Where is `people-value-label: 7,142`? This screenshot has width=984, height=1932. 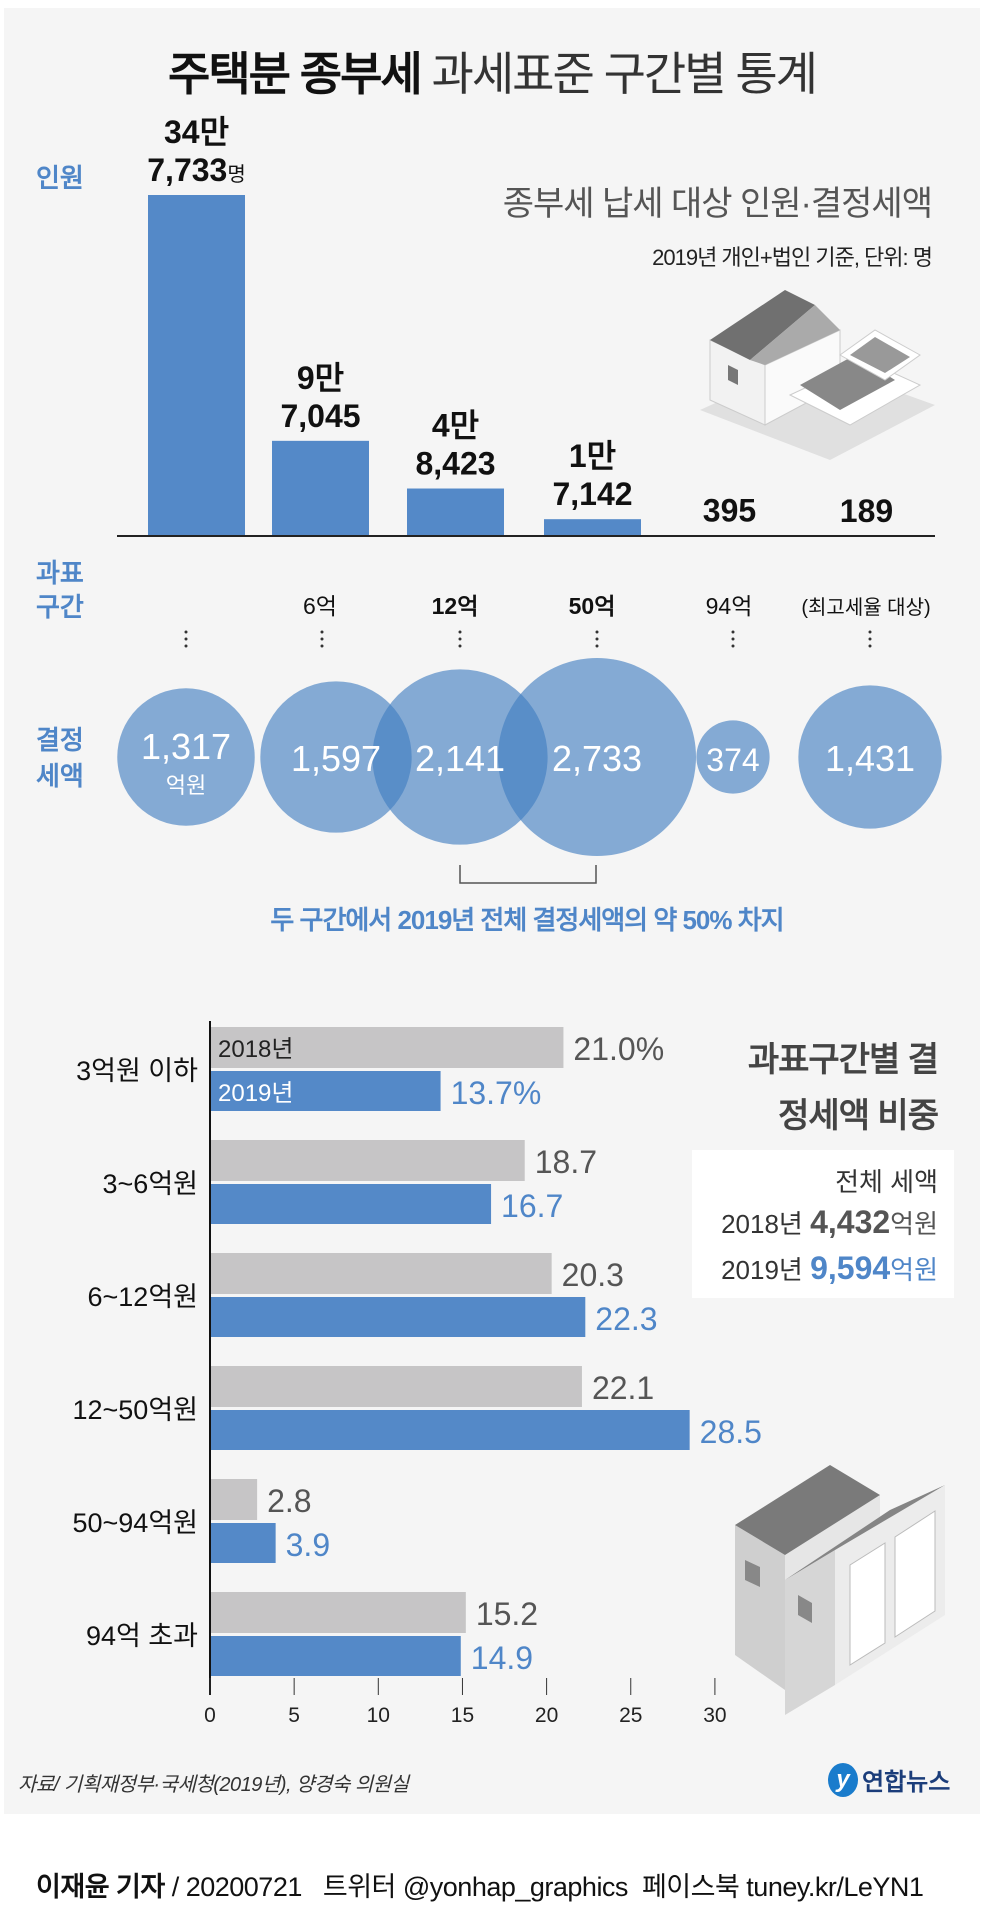
people-value-label: 7,142 is located at coordinates (592, 494).